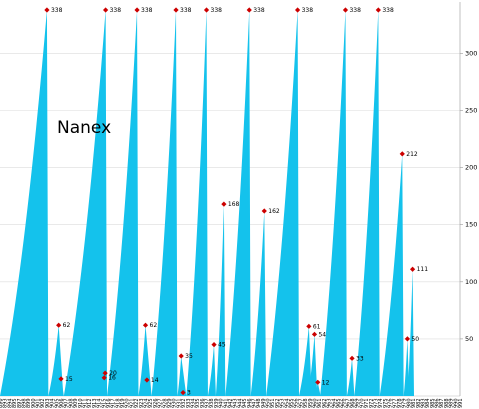 The height and width of the screenshot is (409, 479). I want to click on x-tick-label: 989, so click(452, 403).